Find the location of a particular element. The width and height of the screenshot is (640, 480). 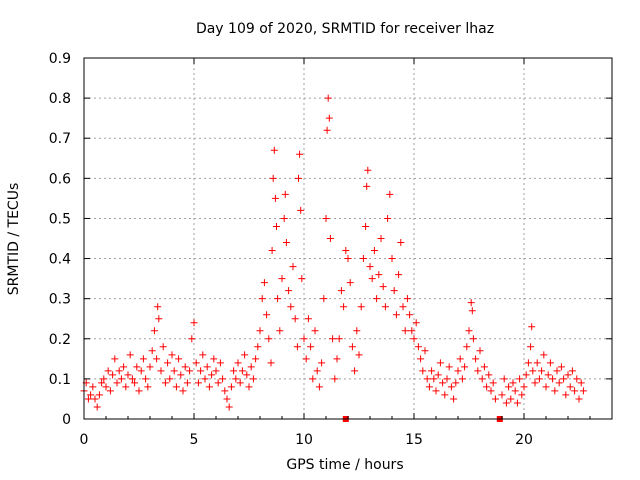

y-tick-label: 0.2 is located at coordinates (60, 340).